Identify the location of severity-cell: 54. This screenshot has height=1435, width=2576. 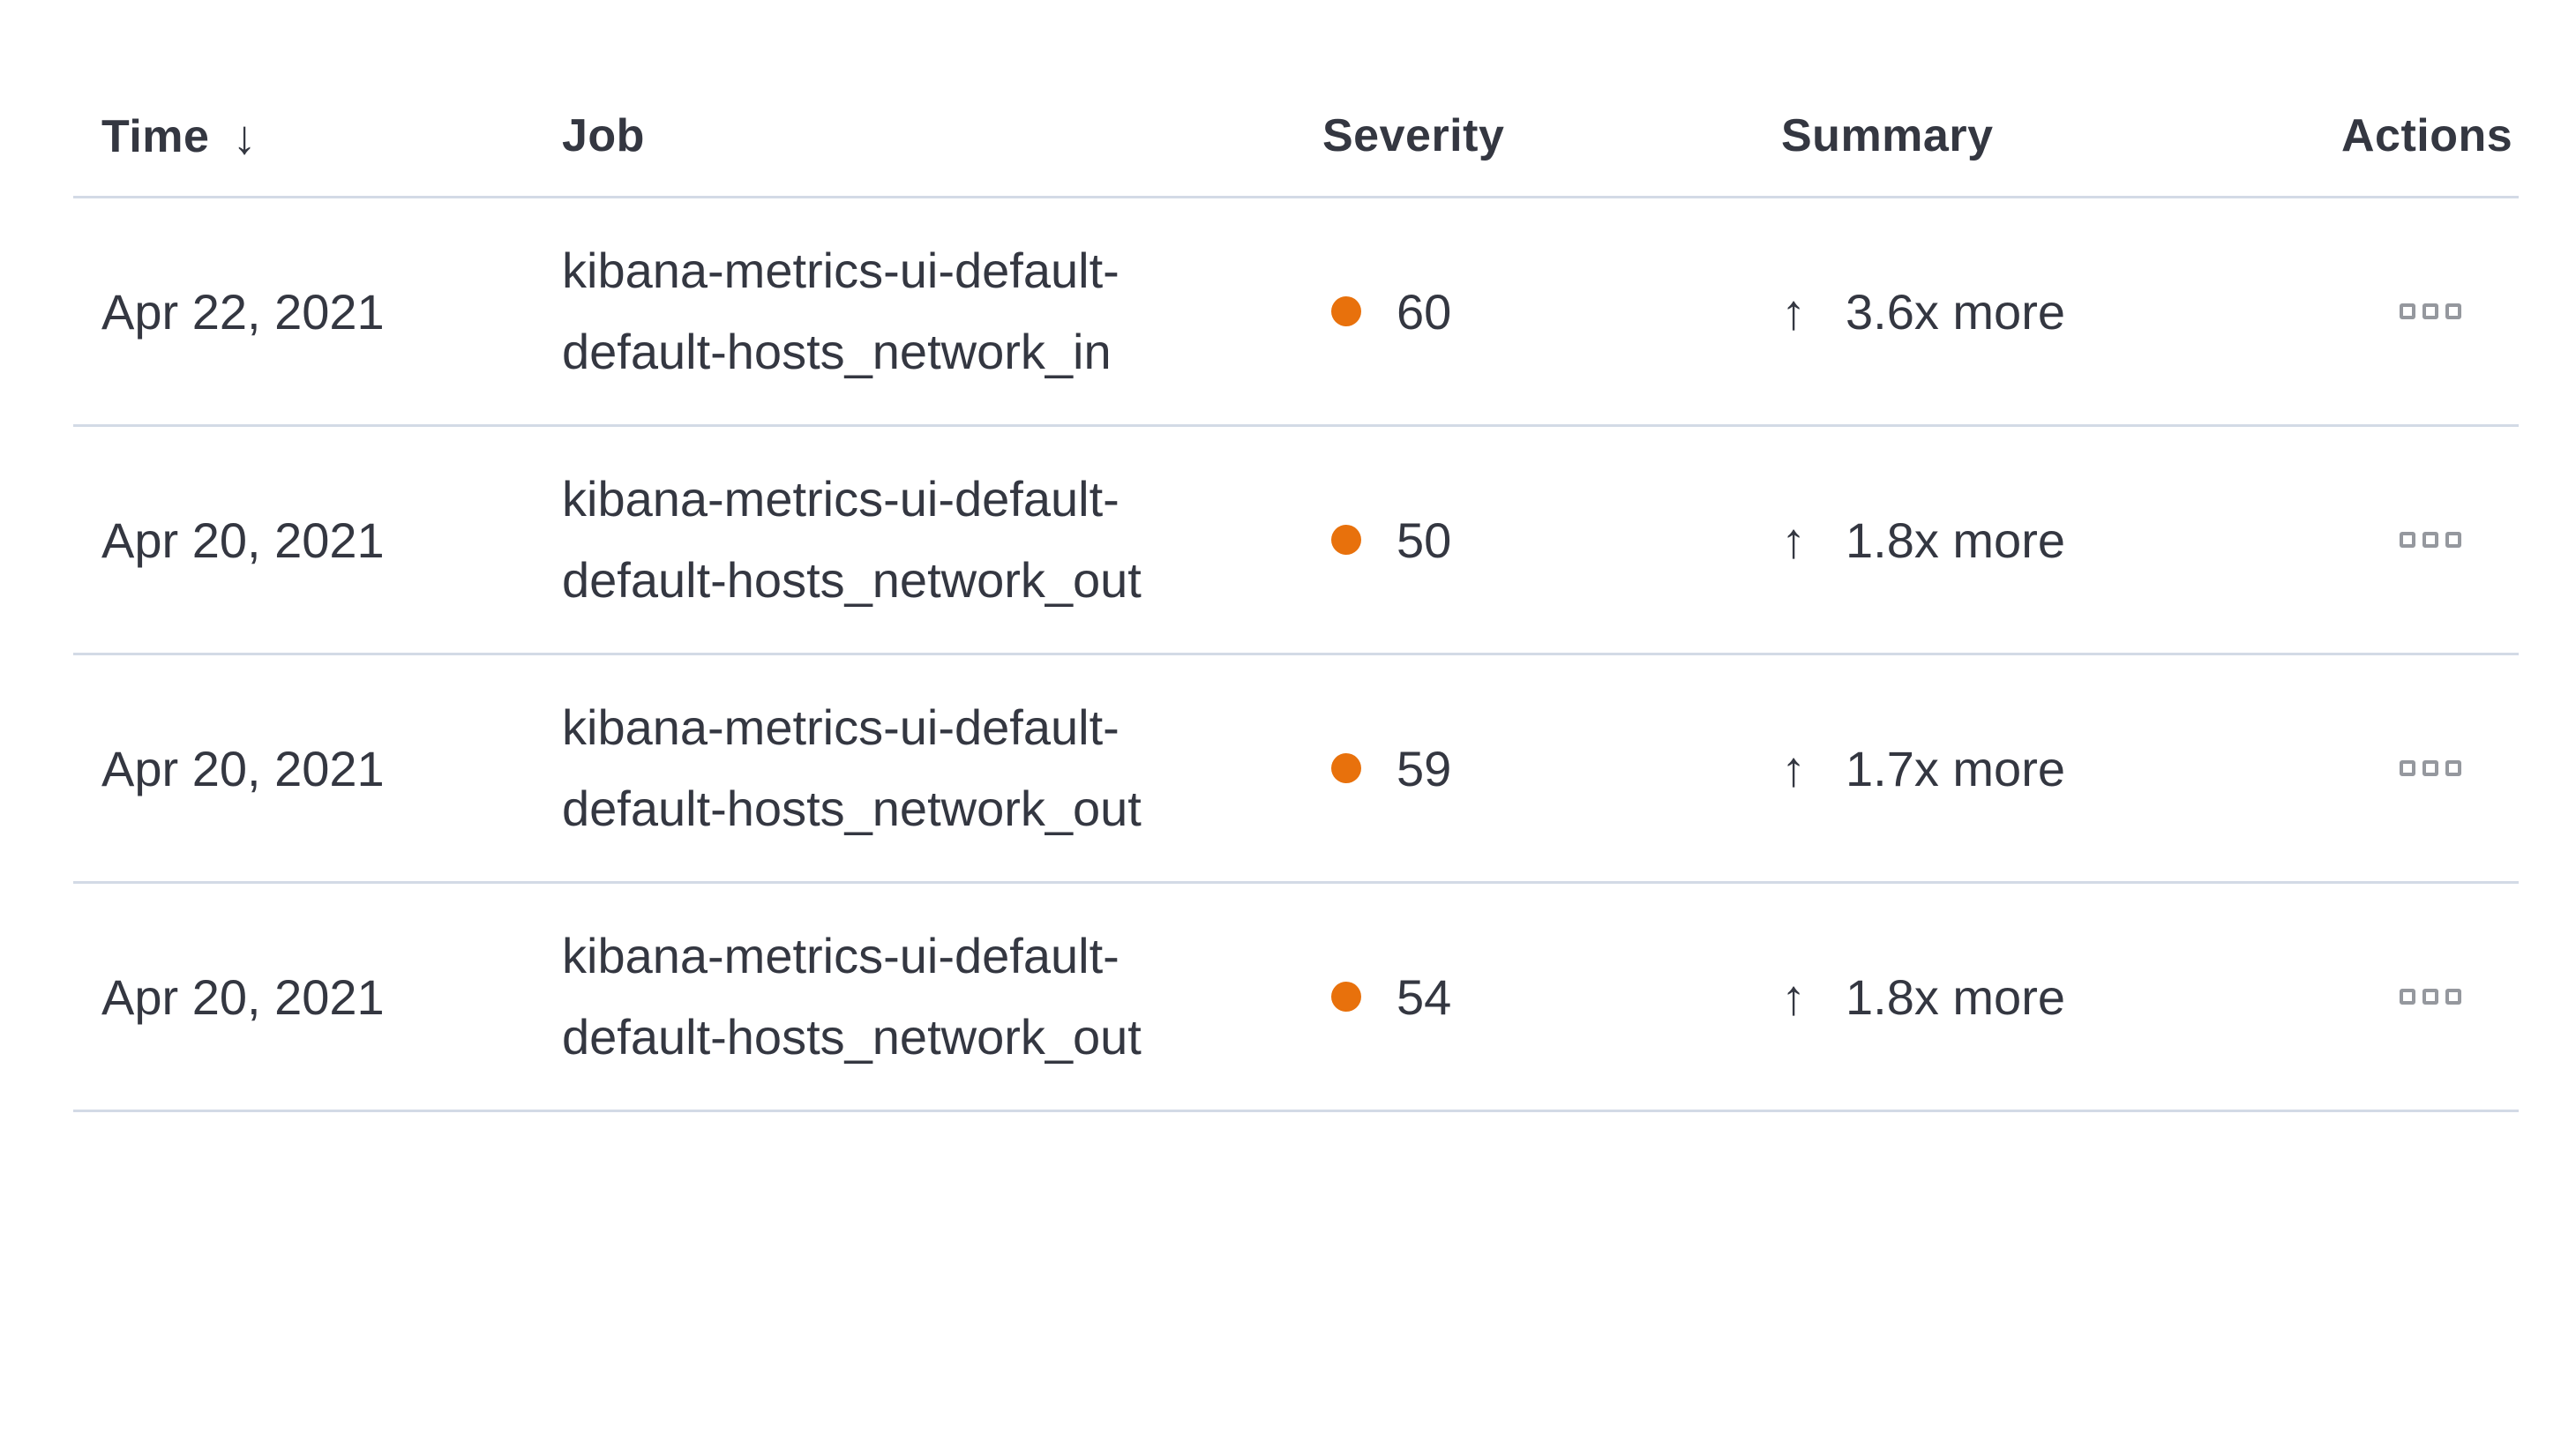
(1552, 997).